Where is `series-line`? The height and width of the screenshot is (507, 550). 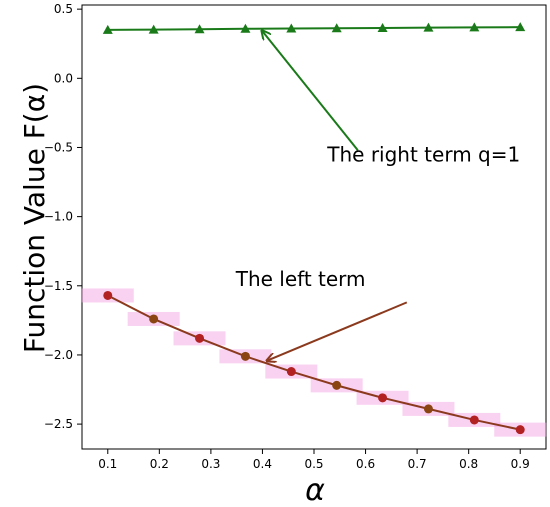 series-line is located at coordinates (314, 28).